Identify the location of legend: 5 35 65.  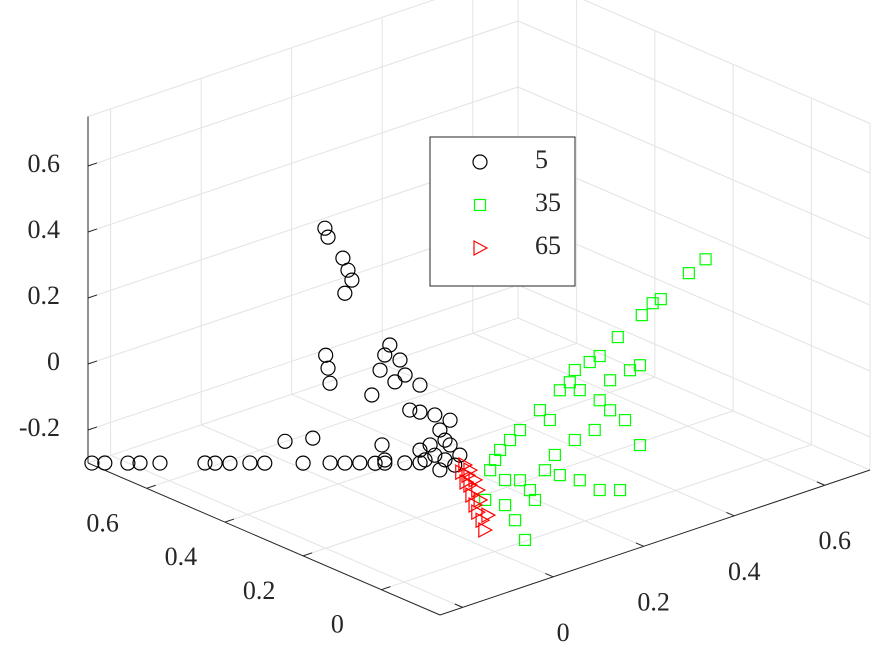
(502, 211).